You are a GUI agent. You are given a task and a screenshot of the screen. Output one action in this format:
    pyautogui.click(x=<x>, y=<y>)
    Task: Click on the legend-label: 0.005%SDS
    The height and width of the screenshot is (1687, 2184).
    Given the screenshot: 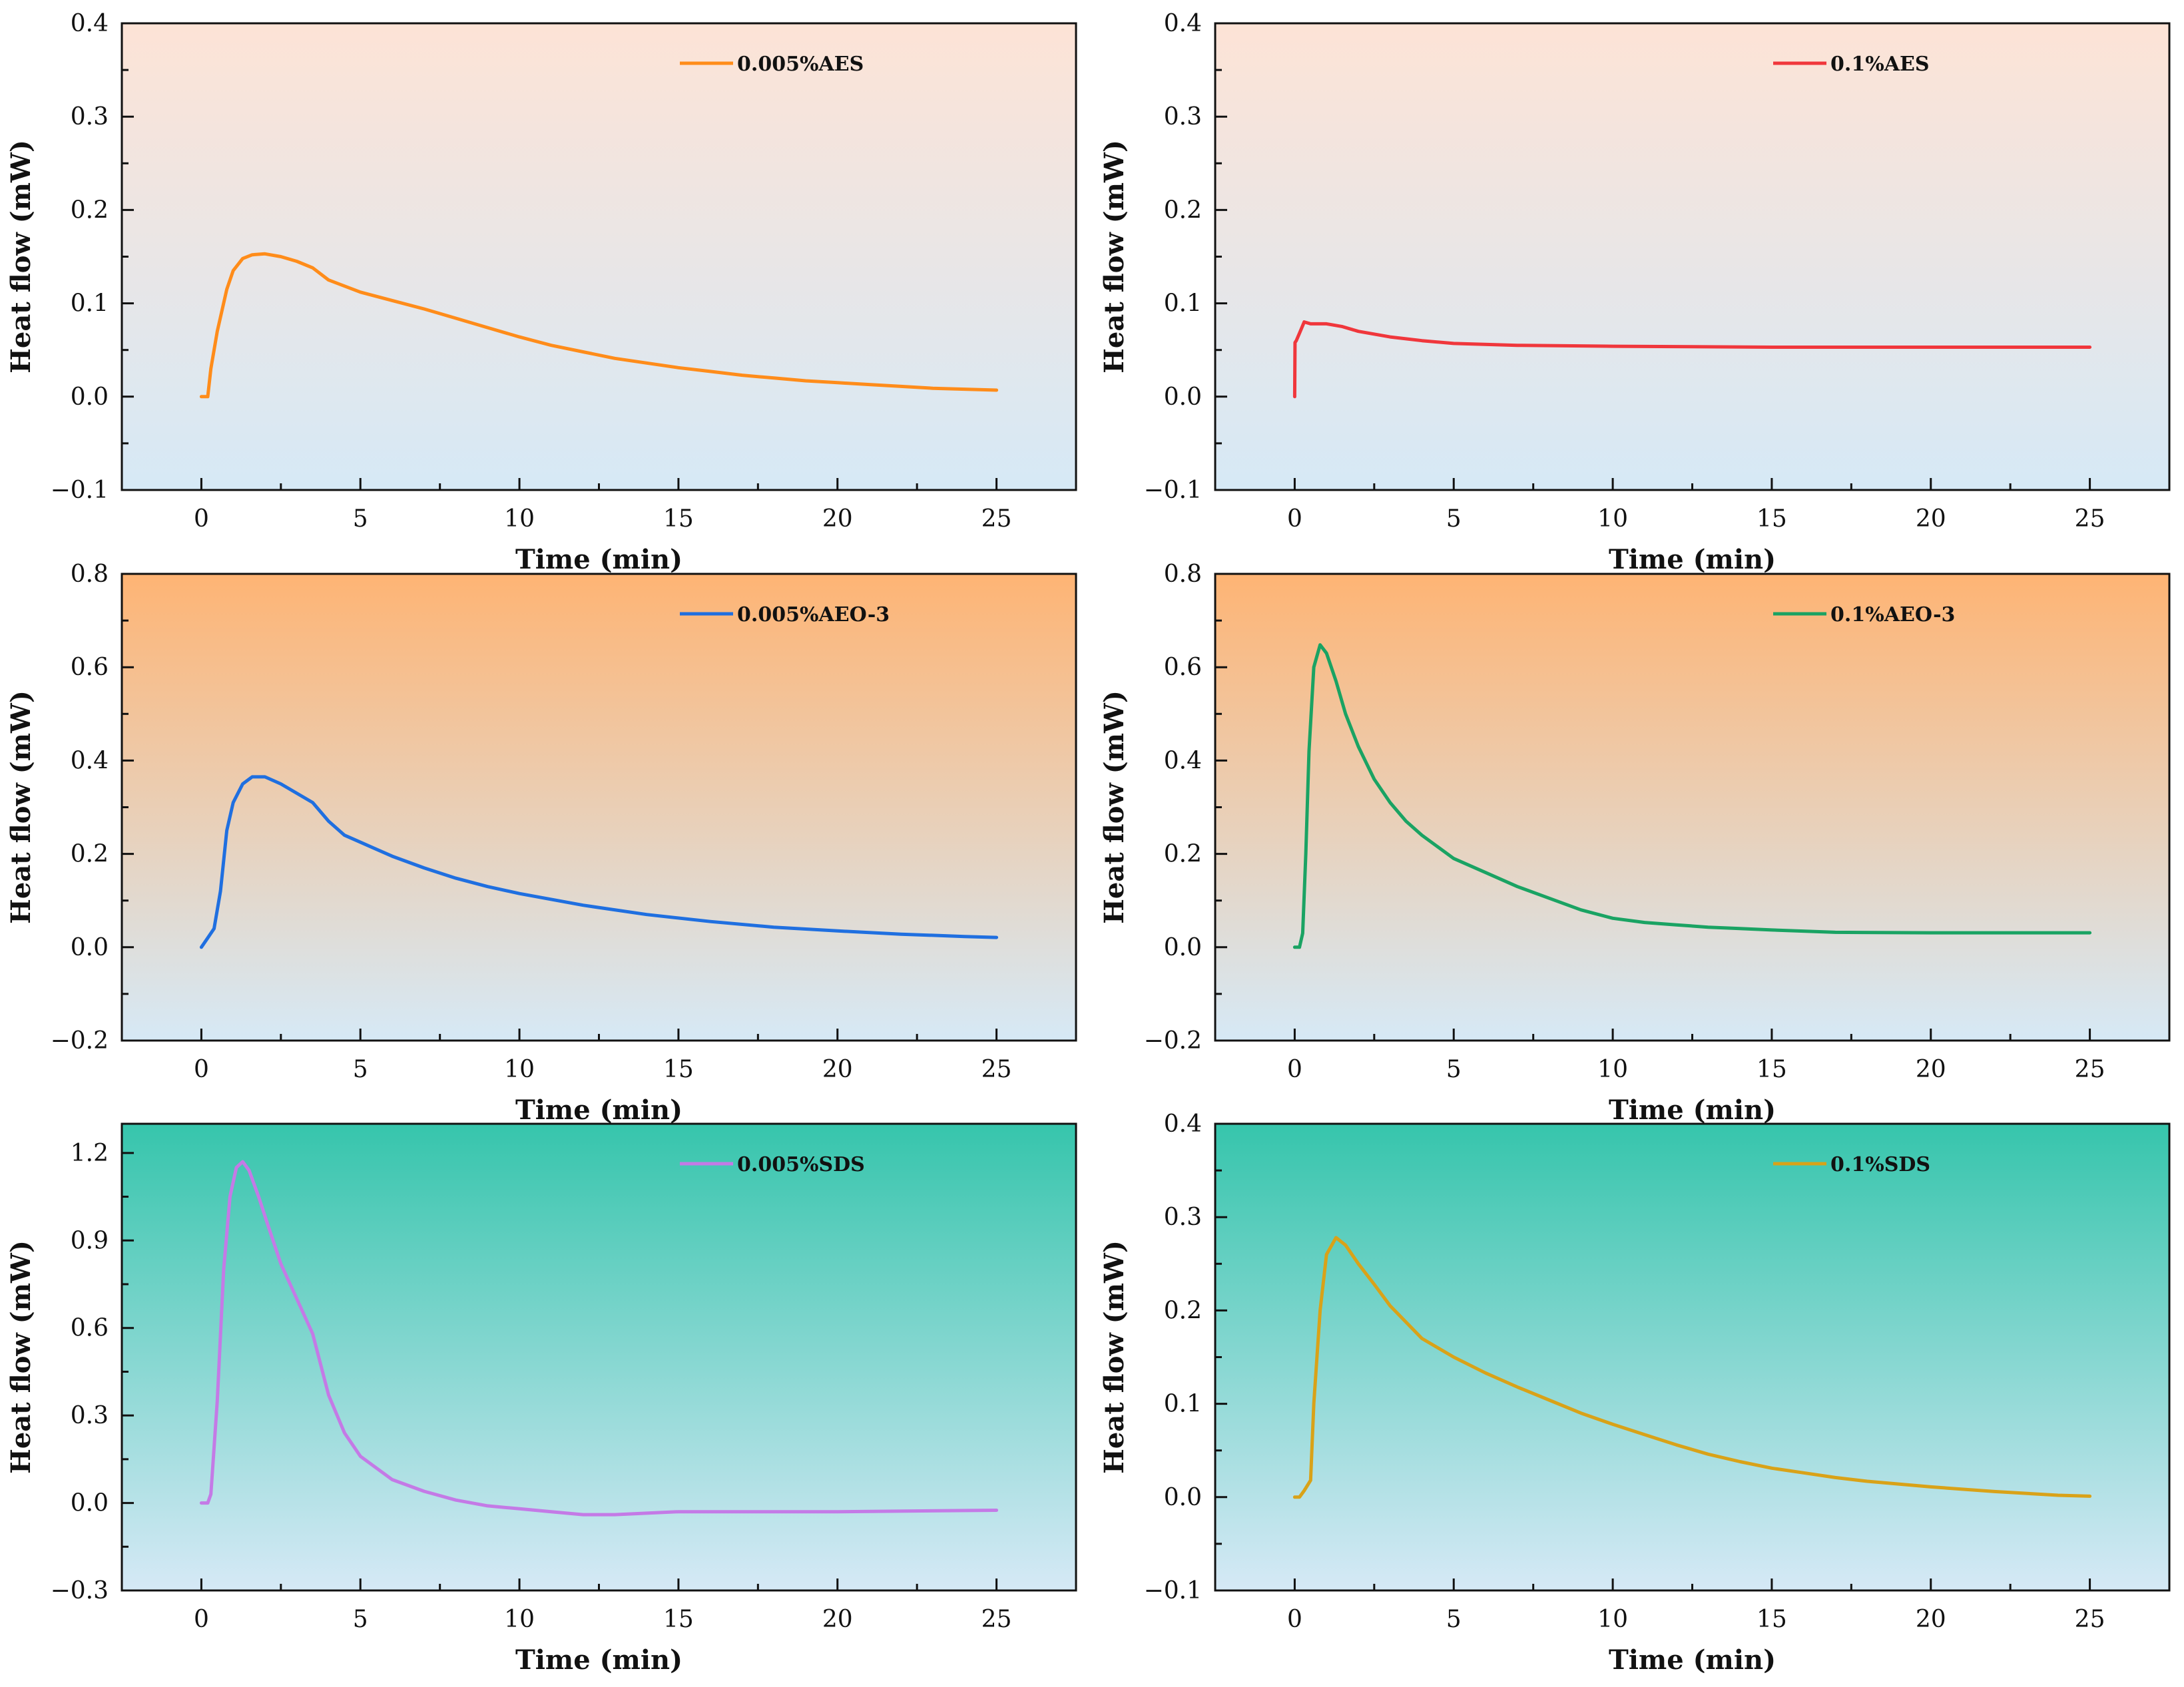 What is the action you would take?
    pyautogui.click(x=801, y=1164)
    